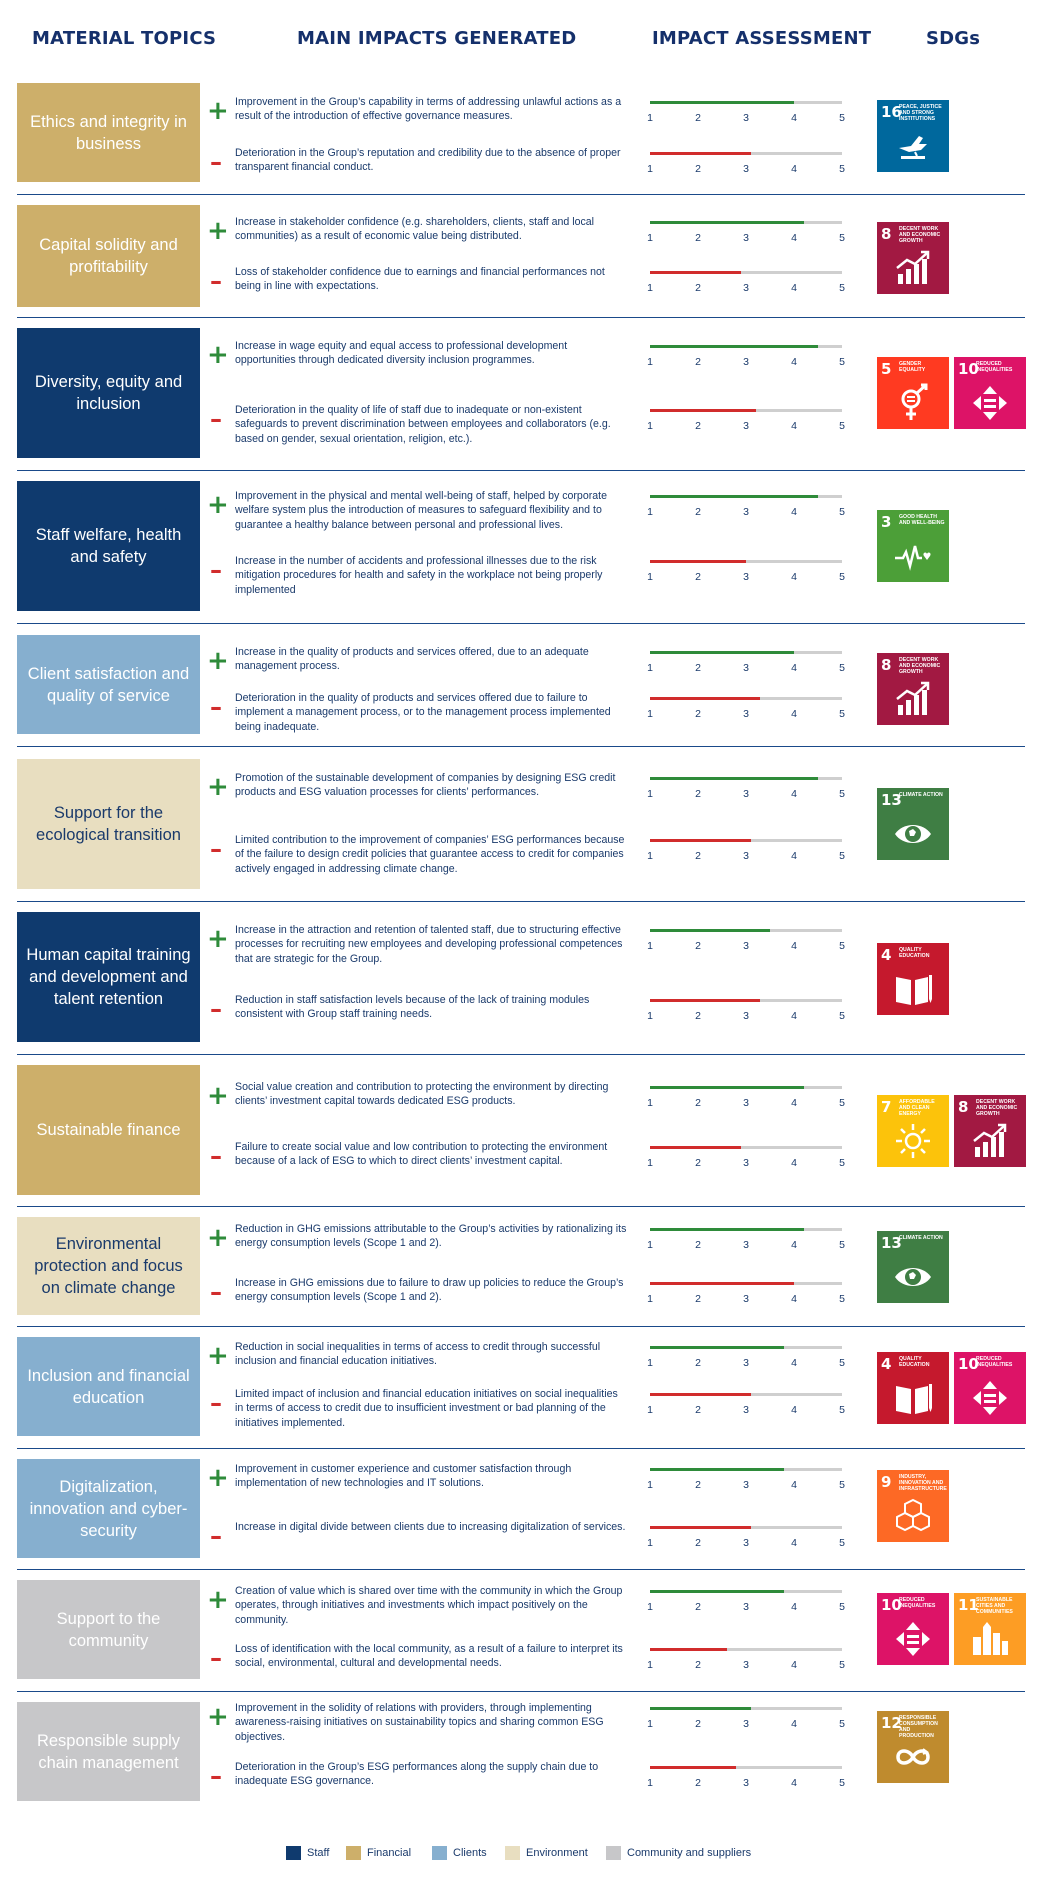 The image size is (1043, 1896). Describe the element at coordinates (968, 1605) in the screenshot. I see `sdg-number: 11` at that location.